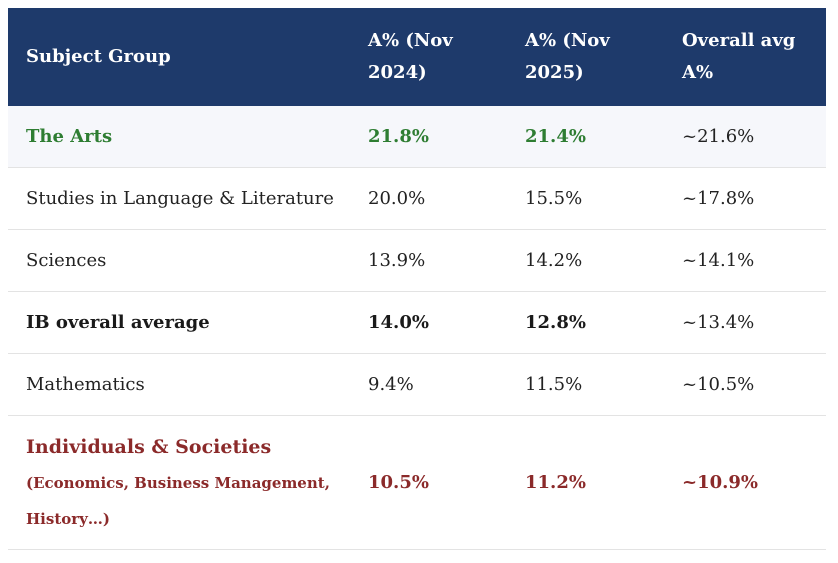 This screenshot has height=563, width=838. What do you see at coordinates (567, 56) in the screenshot?
I see `header-nov-2025: A% (Nov 2025)` at bounding box center [567, 56].